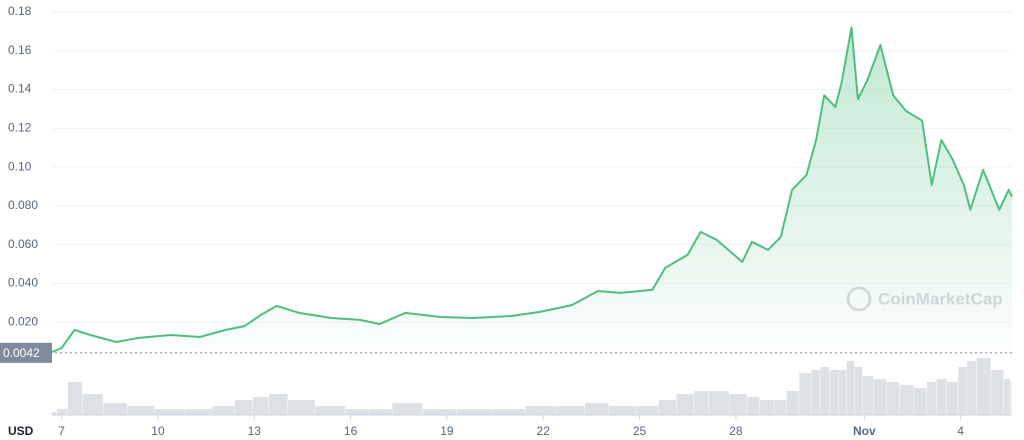  I want to click on reference-badge, so click(26, 352).